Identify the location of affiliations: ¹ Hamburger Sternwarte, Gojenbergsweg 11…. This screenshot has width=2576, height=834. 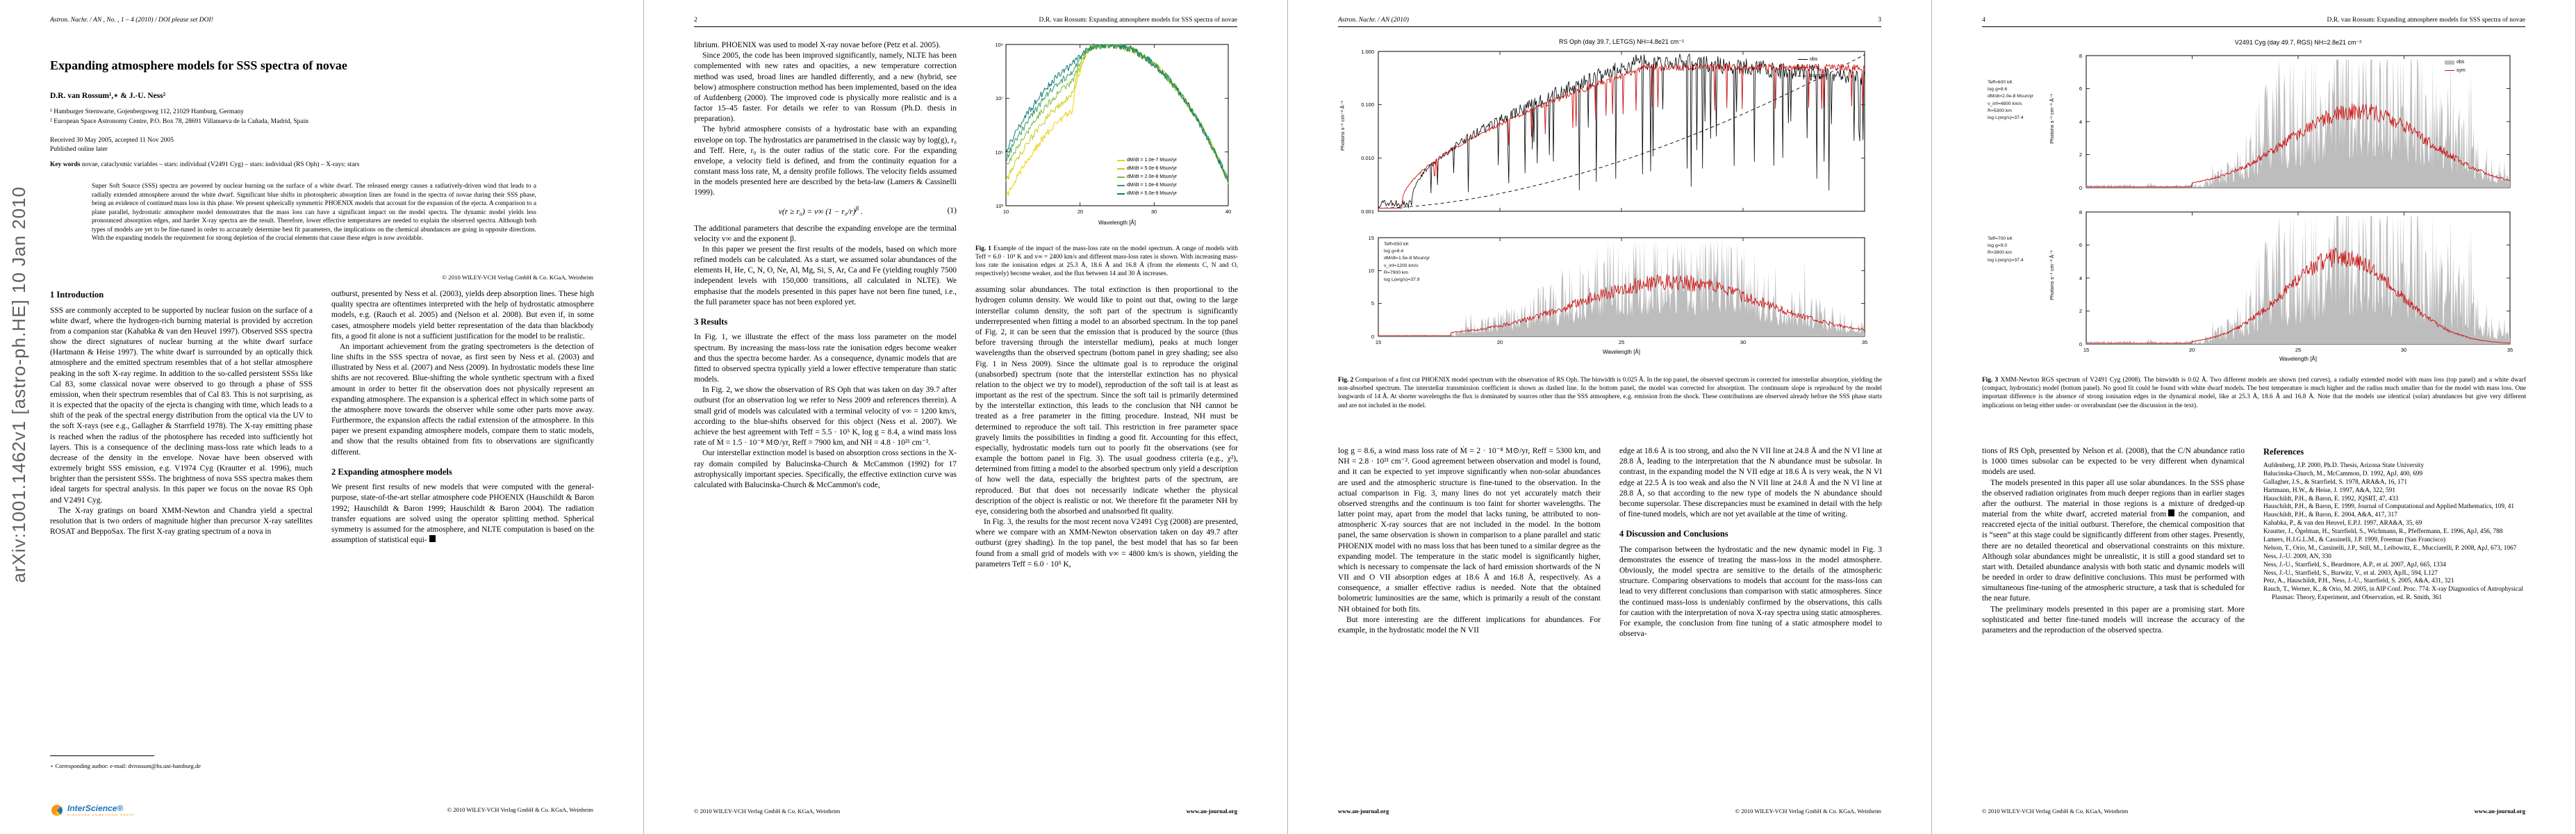
(321, 117).